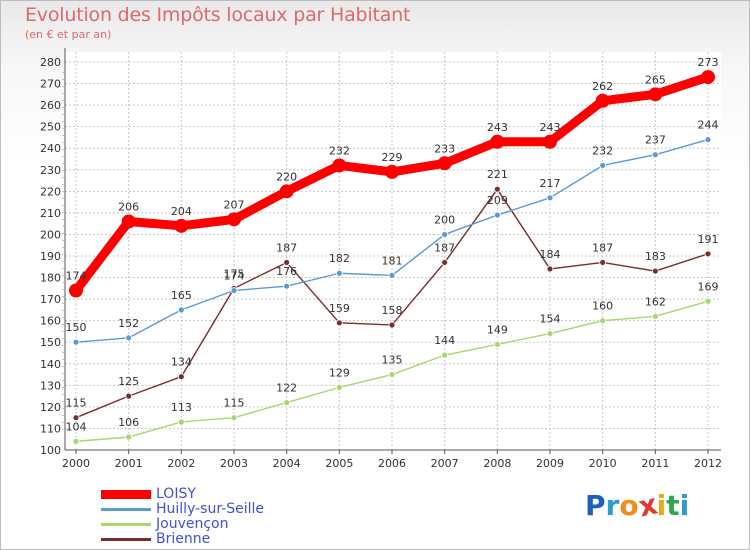 The height and width of the screenshot is (550, 750). Describe the element at coordinates (50, 191) in the screenshot. I see `y-tick-label: 220` at that location.